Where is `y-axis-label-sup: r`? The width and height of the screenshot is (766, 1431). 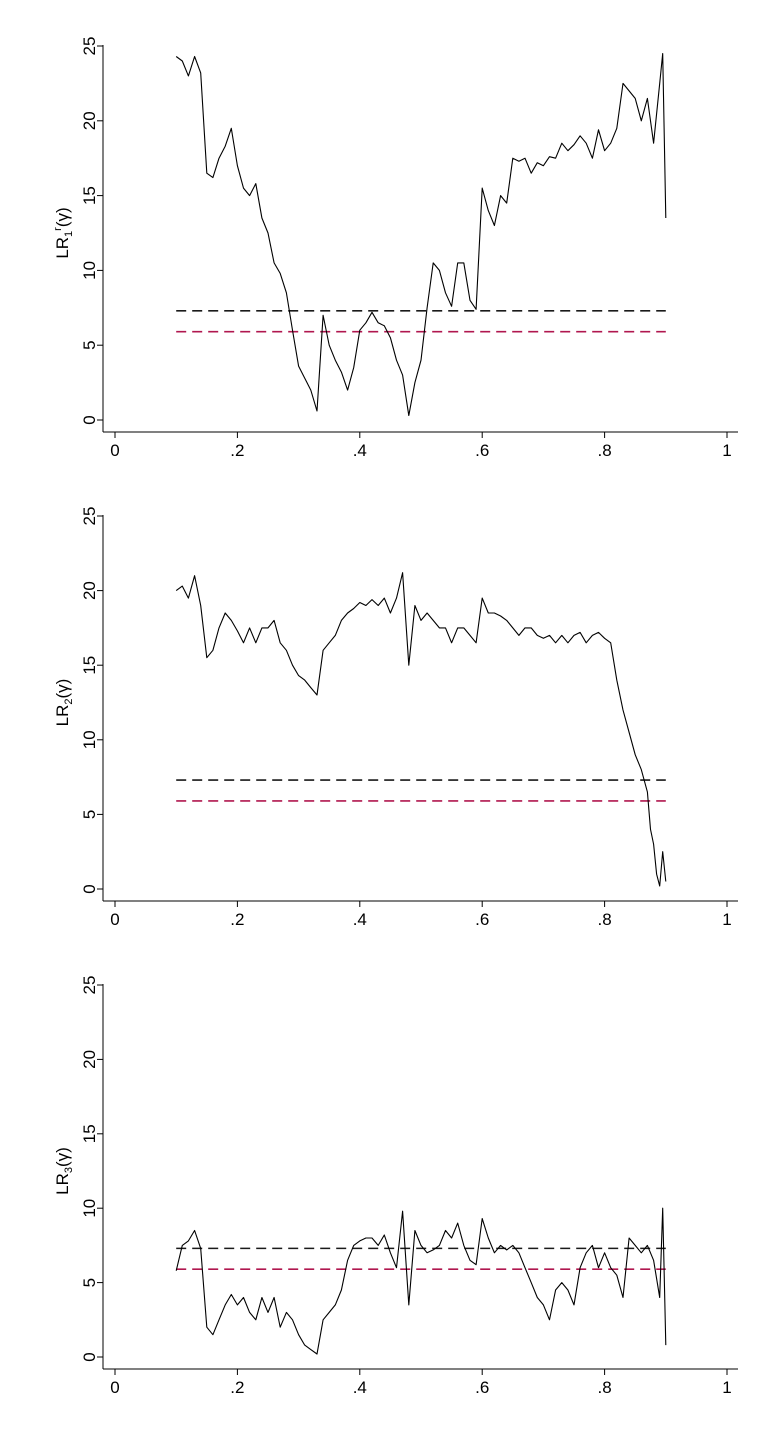 y-axis-label-sup: r is located at coordinates (58, 229).